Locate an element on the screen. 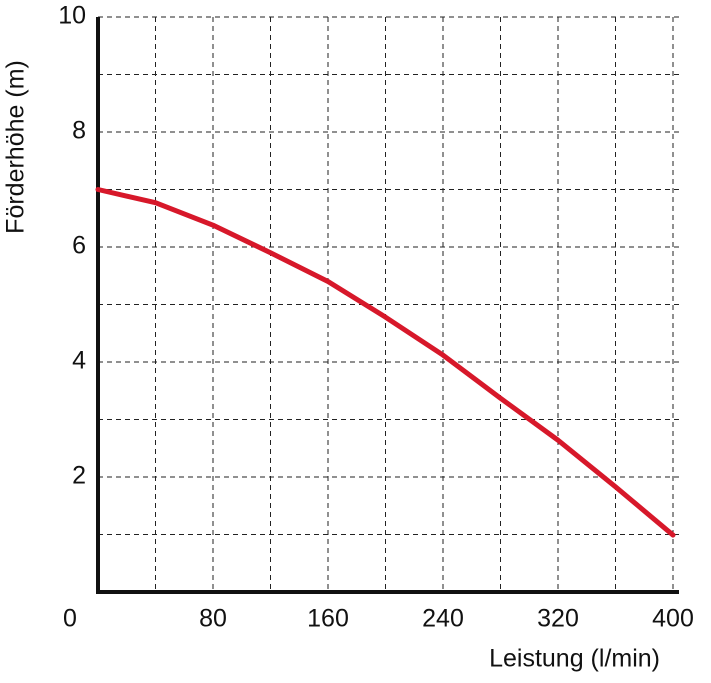  y-axis-label: Förderhöhe (m) is located at coordinates (16, 147).